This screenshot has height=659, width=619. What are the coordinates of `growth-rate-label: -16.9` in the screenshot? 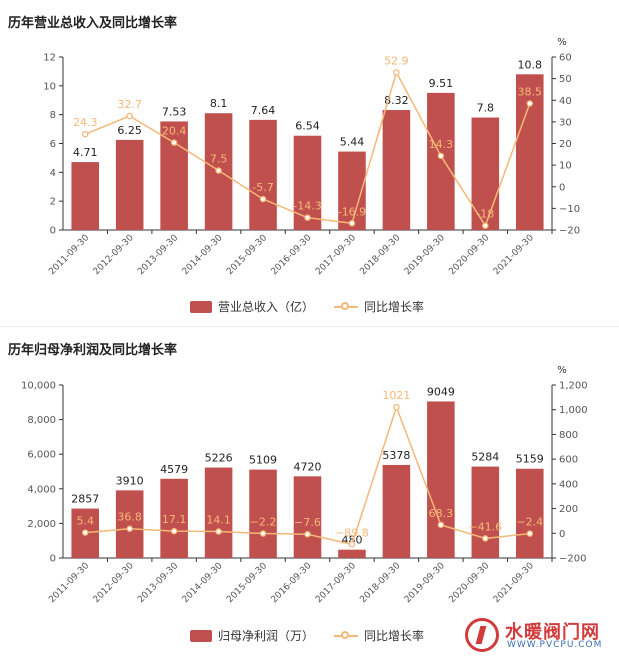 It's located at (352, 211).